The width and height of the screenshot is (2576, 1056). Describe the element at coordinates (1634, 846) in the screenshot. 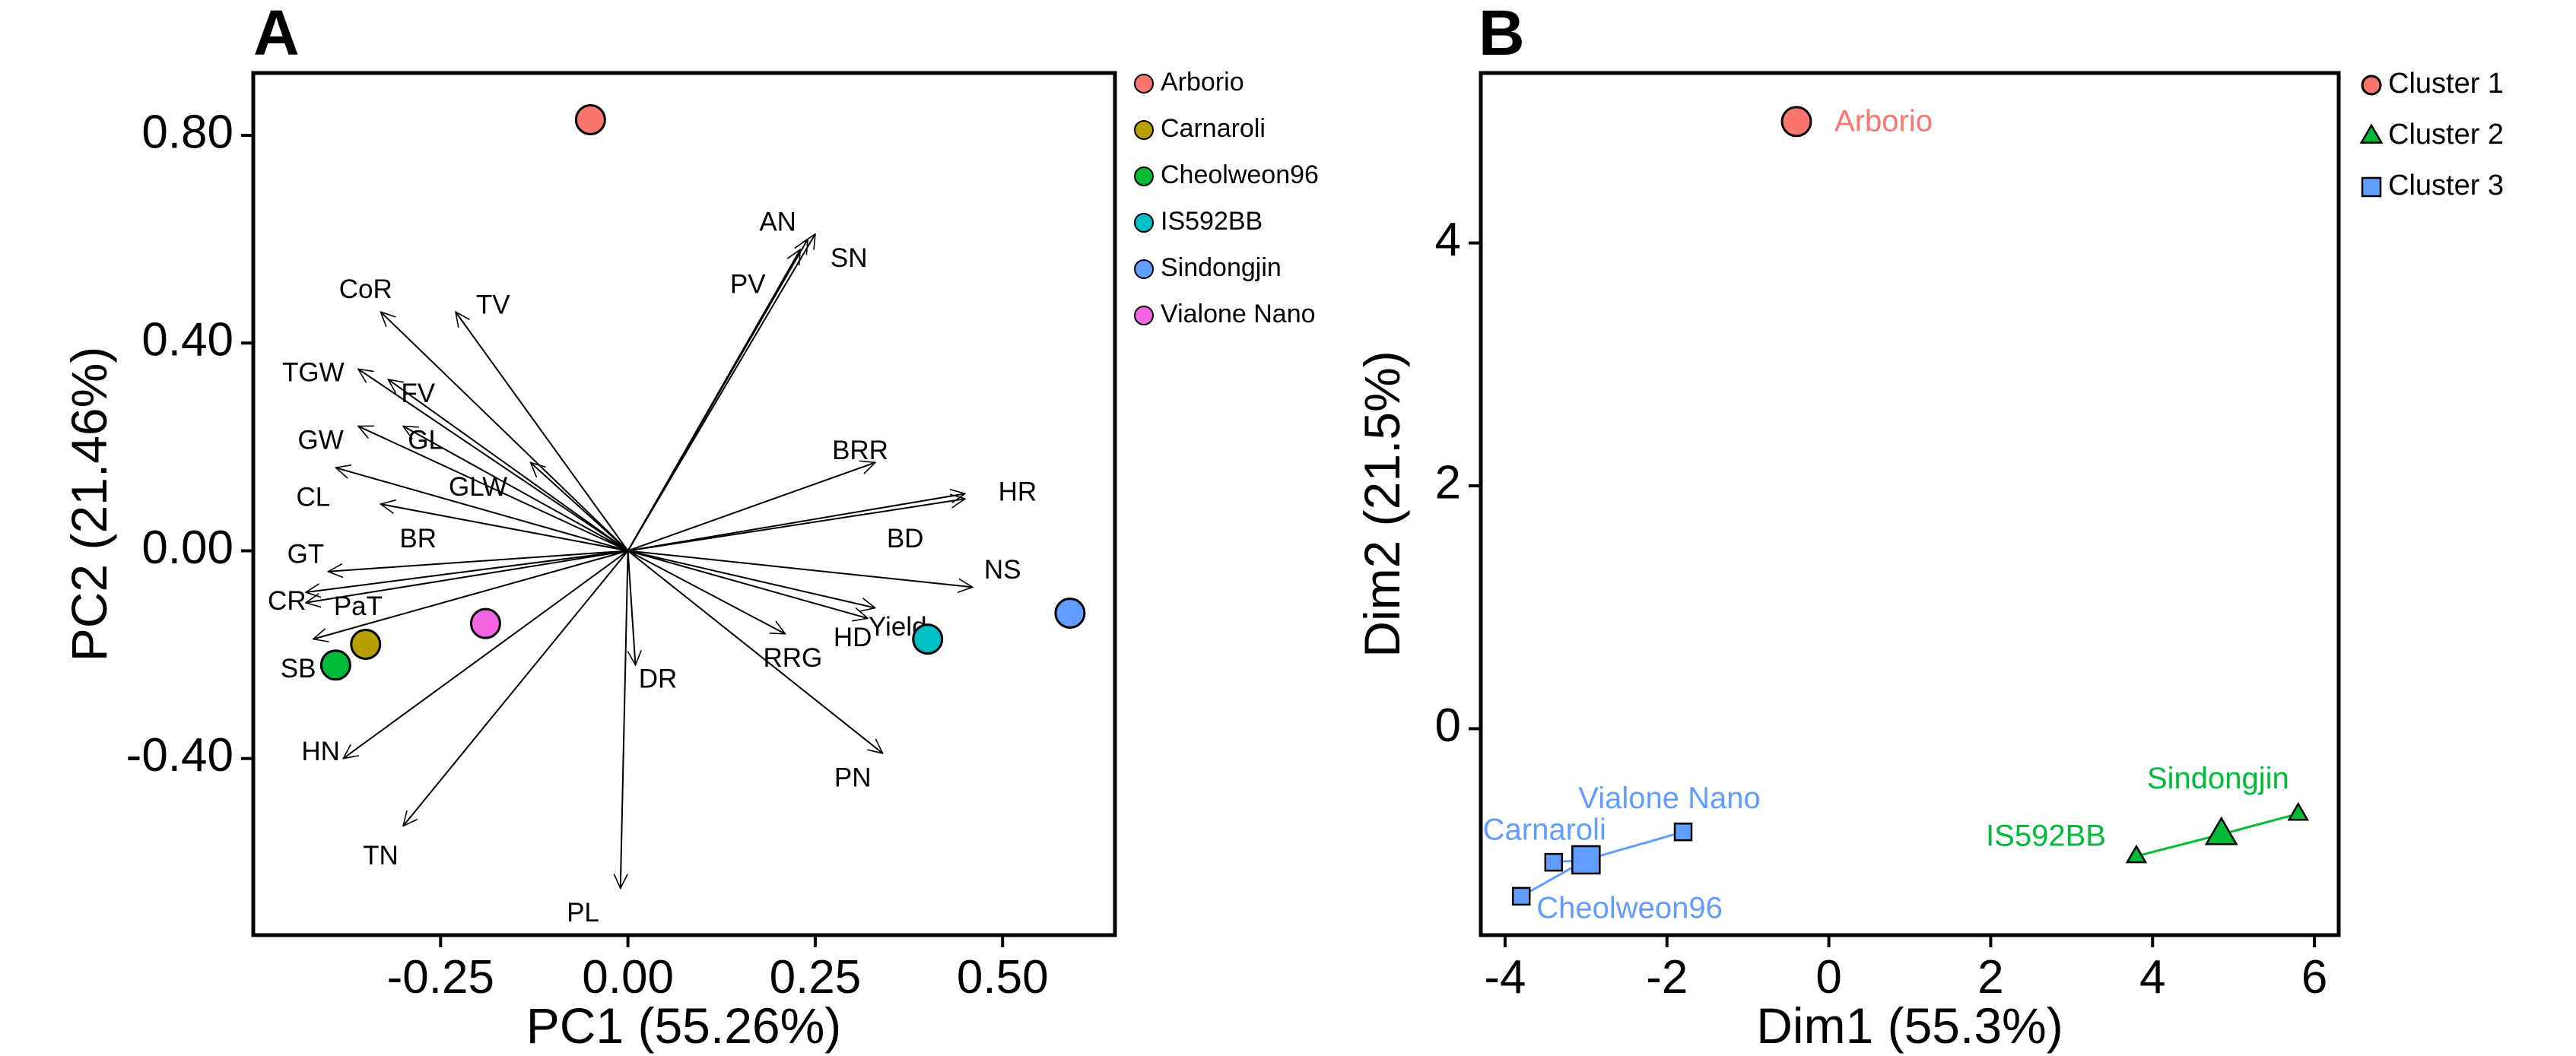

I see `cluster-link-vialone-nano` at that location.